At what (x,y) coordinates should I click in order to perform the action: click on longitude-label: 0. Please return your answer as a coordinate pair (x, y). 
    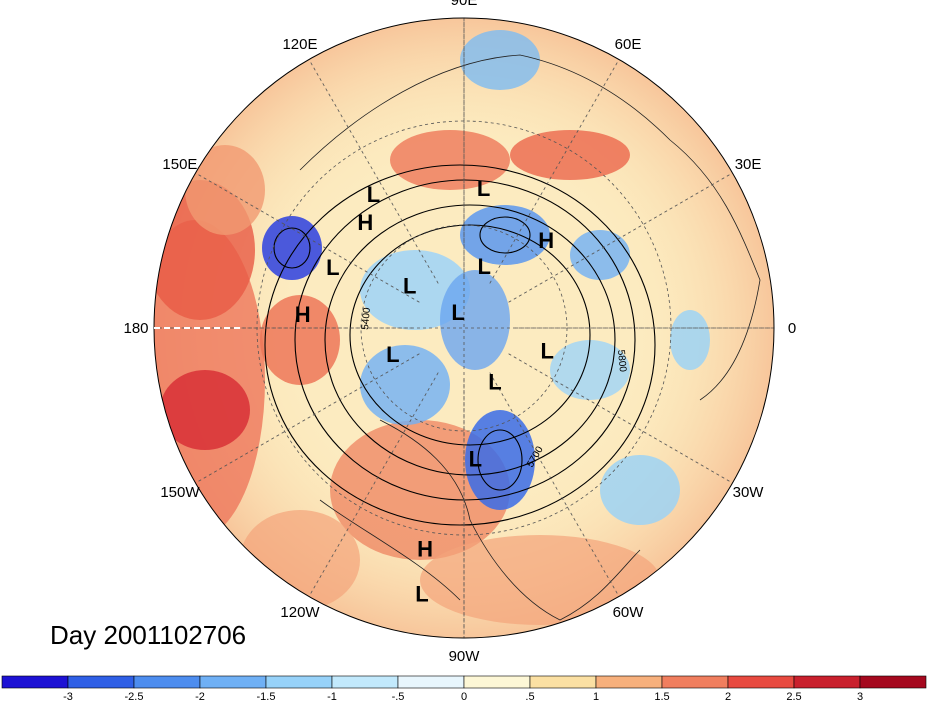
    Looking at the image, I should click on (792, 328).